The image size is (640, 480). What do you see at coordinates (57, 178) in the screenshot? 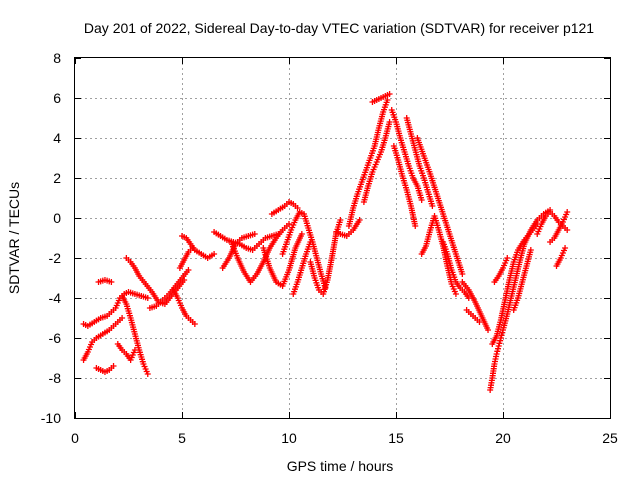
I see `y-tick-label: 2` at bounding box center [57, 178].